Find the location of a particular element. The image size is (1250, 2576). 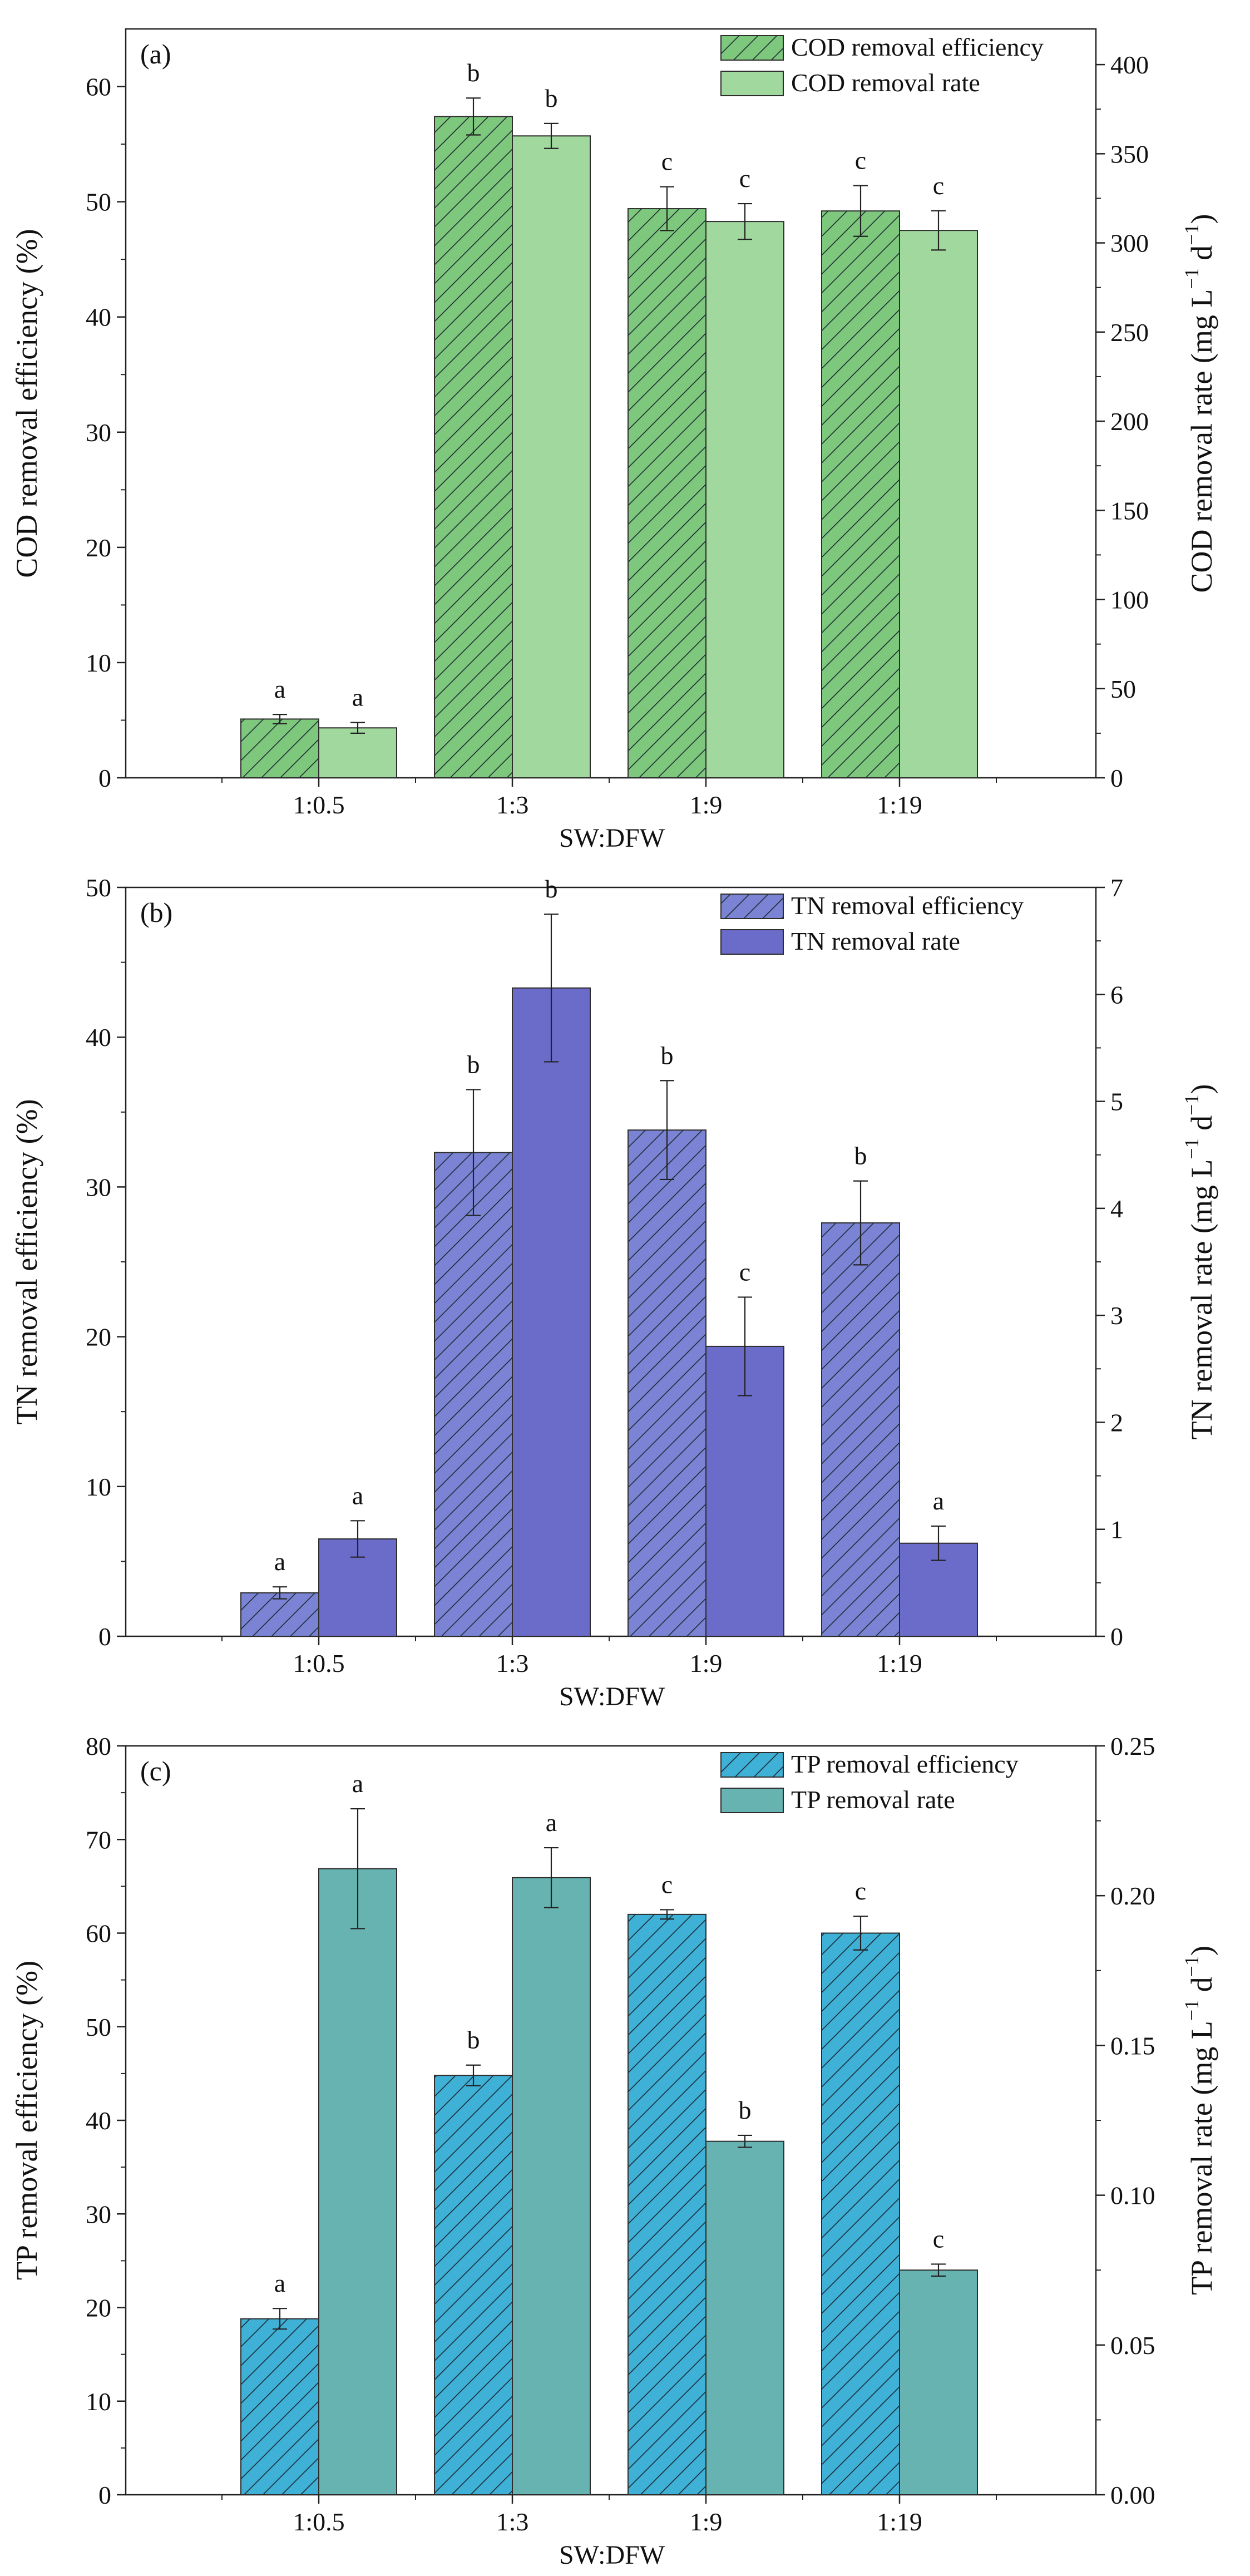

y2-axis-label-mid: d is located at coordinates (1202, 1989).